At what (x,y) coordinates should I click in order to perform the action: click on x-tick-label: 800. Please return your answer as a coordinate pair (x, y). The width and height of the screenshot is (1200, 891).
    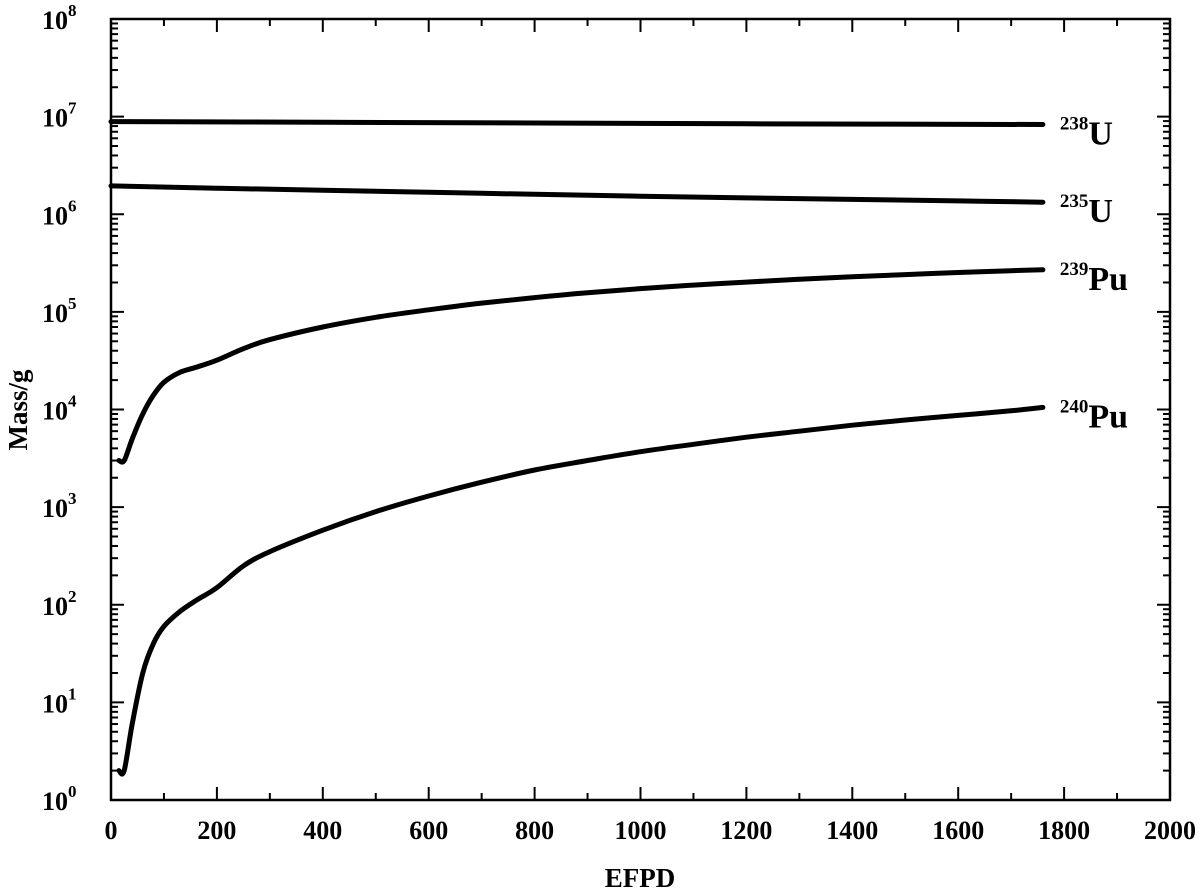
    Looking at the image, I should click on (534, 830).